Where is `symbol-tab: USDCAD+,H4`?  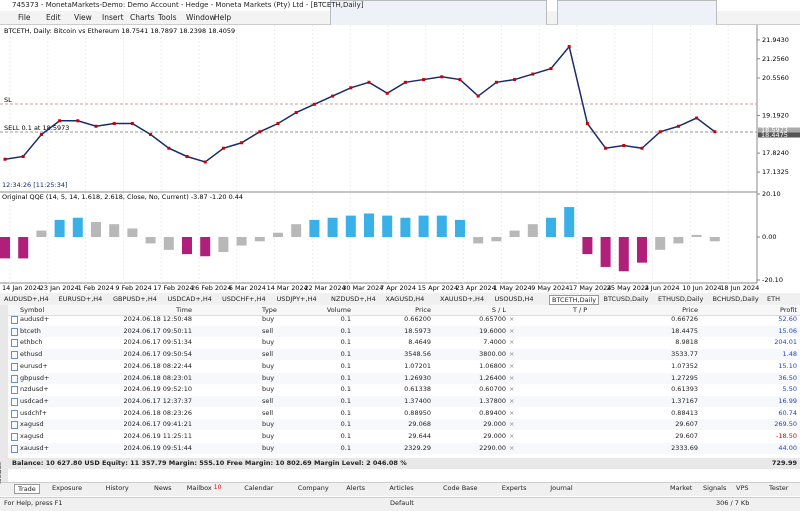 symbol-tab: USDCAD+,H4 is located at coordinates (189, 299).